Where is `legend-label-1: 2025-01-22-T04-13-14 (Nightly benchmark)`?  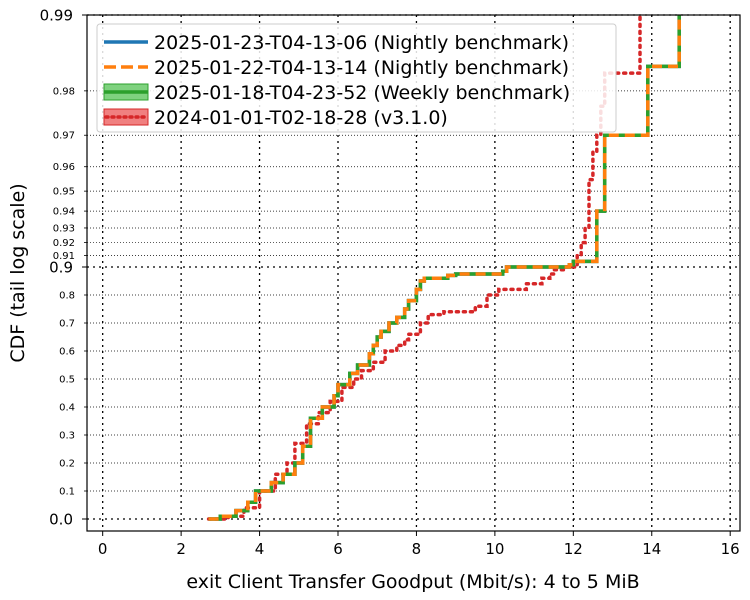
legend-label-1: 2025-01-22-T04-13-14 (Nightly benchmark) is located at coordinates (361, 68).